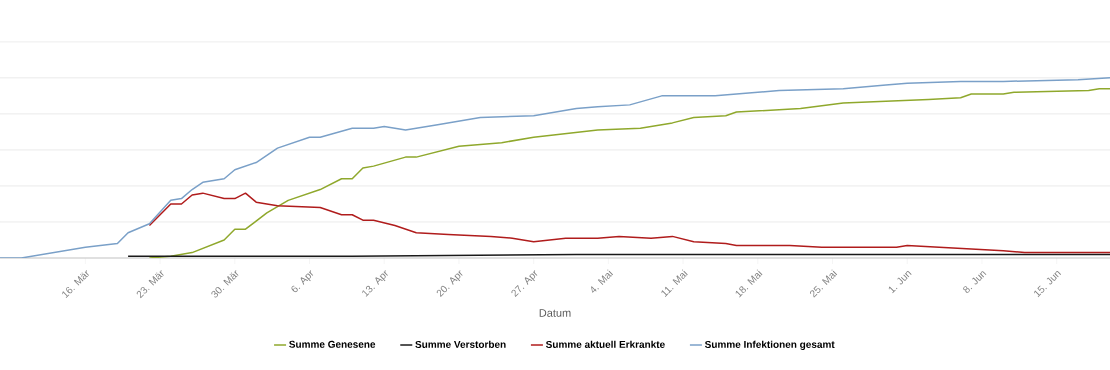 The image size is (1110, 370). What do you see at coordinates (302, 281) in the screenshot?
I see `x-tick-label: 6. Apr` at bounding box center [302, 281].